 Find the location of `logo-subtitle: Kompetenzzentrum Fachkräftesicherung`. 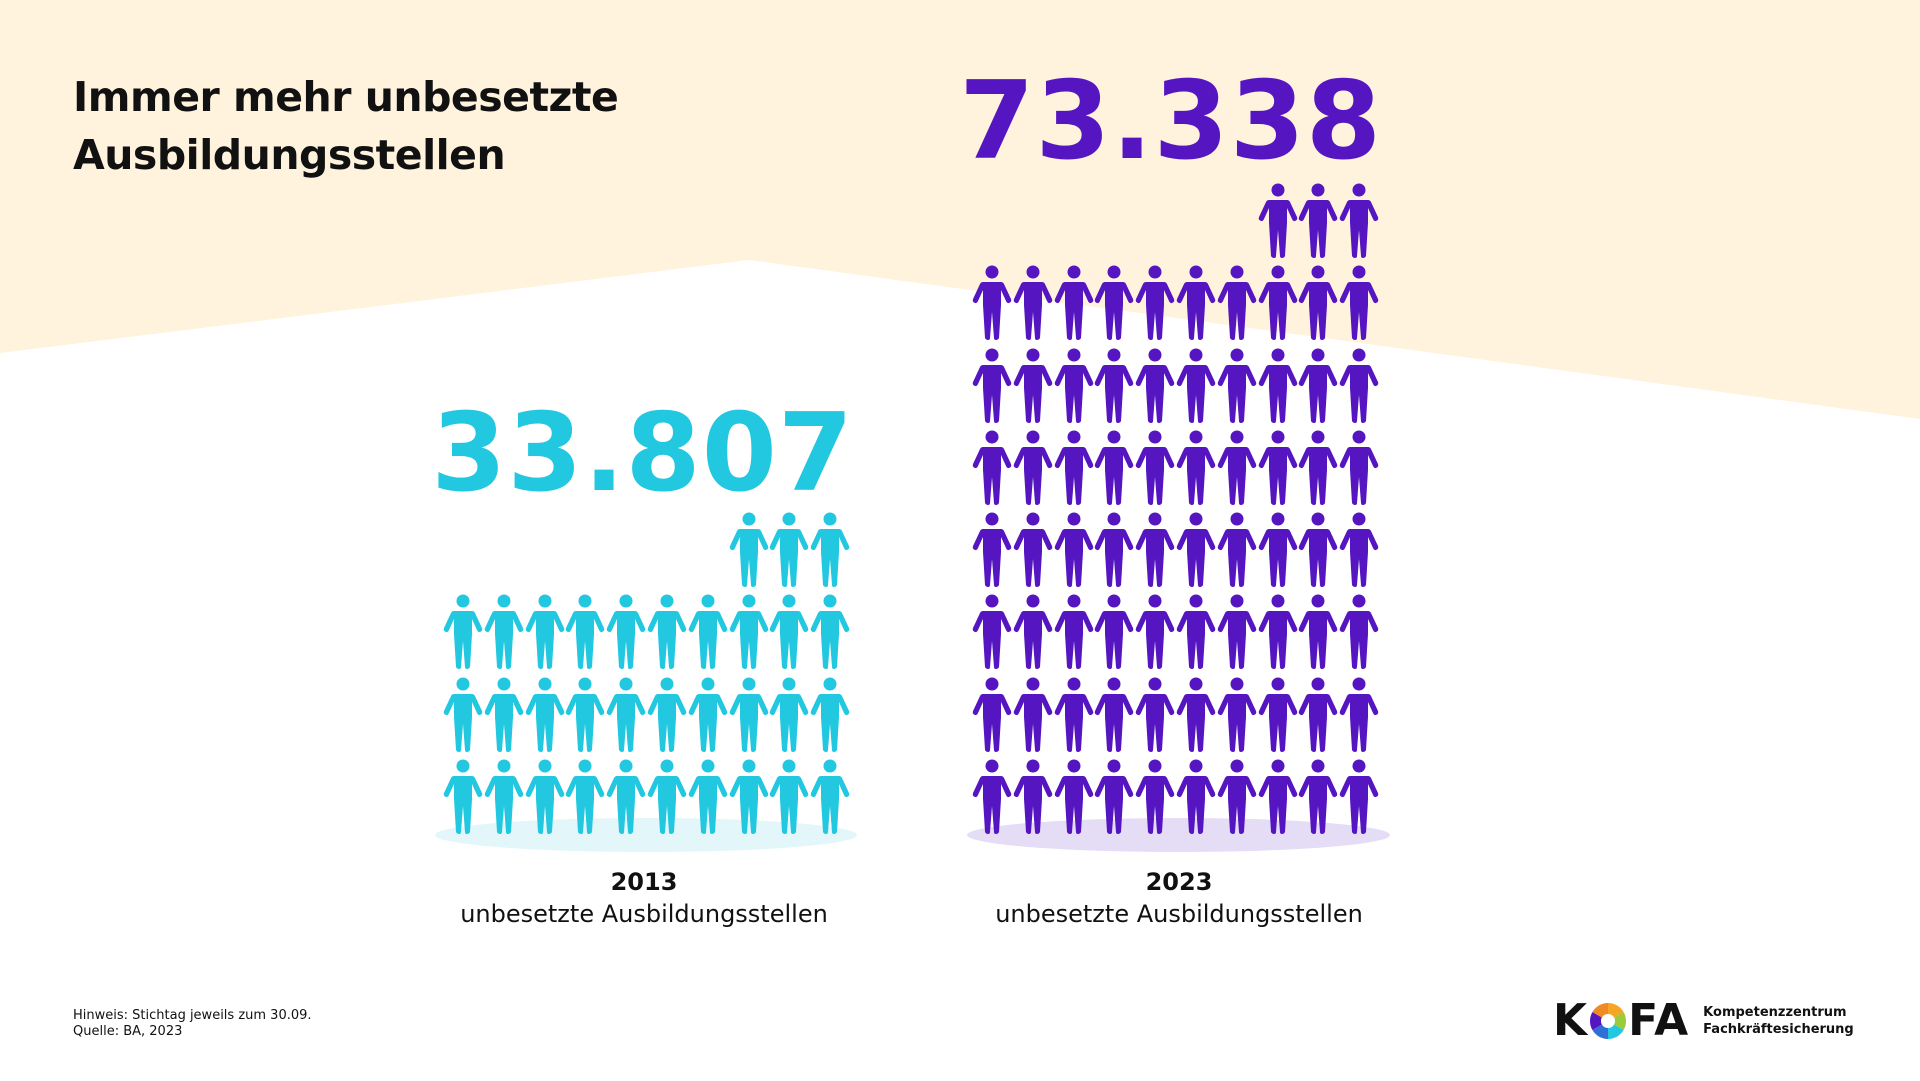

logo-subtitle: Kompetenzzentrum Fachkräftesicherung is located at coordinates (1778, 1021).